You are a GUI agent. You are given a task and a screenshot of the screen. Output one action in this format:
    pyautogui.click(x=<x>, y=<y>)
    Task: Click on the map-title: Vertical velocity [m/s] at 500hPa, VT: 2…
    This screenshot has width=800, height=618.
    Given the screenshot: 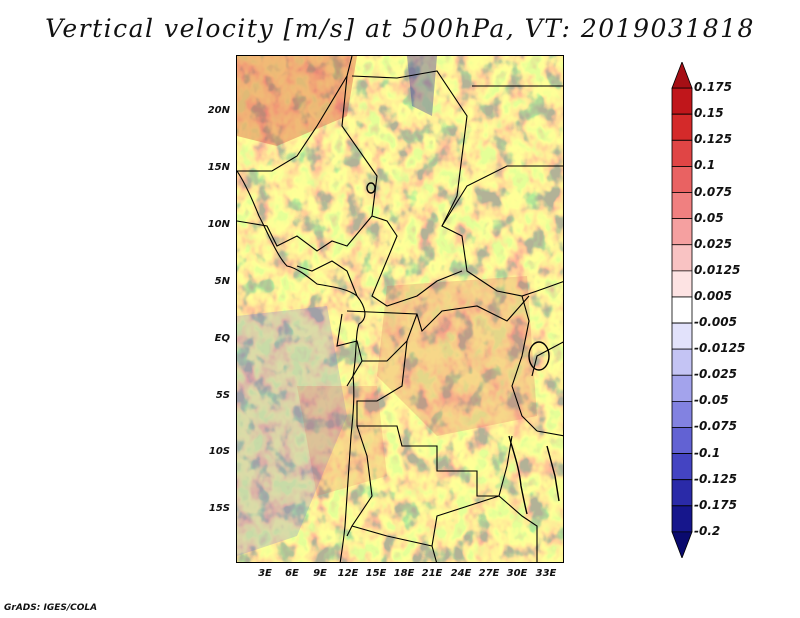 What is the action you would take?
    pyautogui.click(x=400, y=28)
    